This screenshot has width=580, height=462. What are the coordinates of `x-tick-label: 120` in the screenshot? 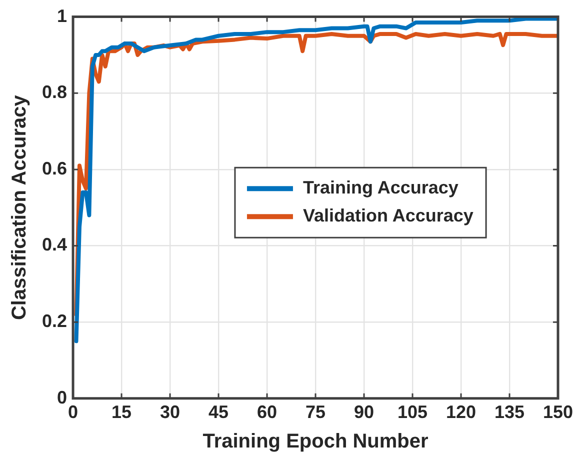 It's located at (461, 412).